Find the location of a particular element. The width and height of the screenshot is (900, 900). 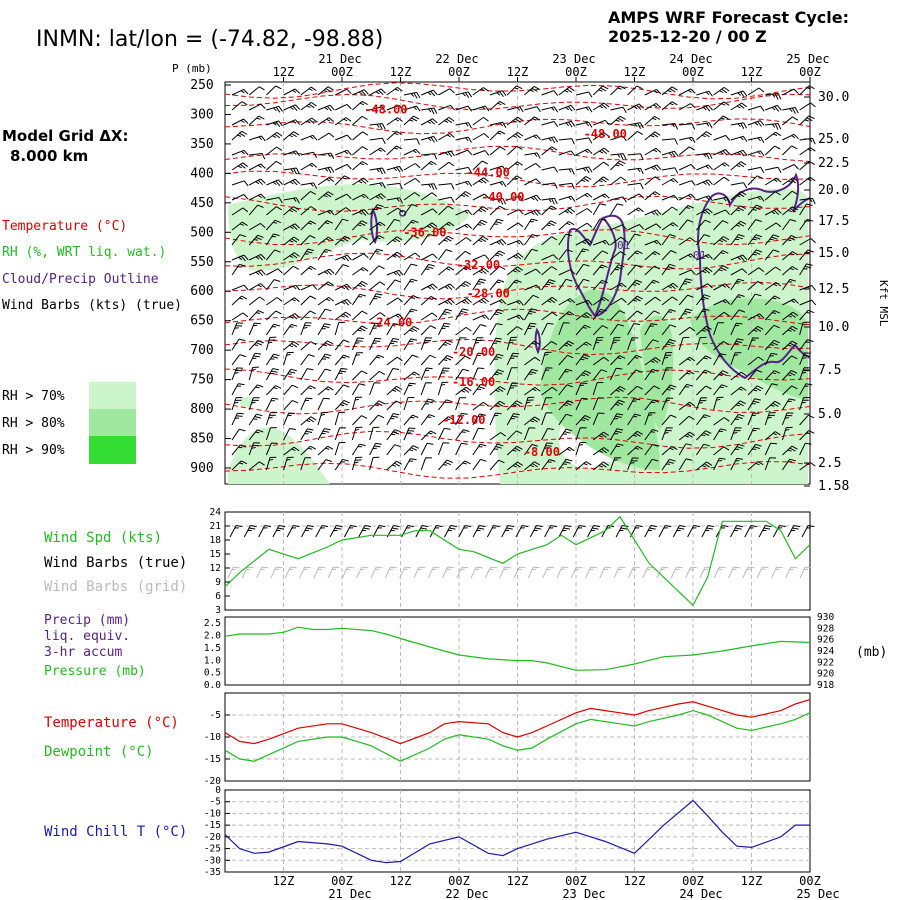

temperature-label: -16.00 is located at coordinates (473, 382).